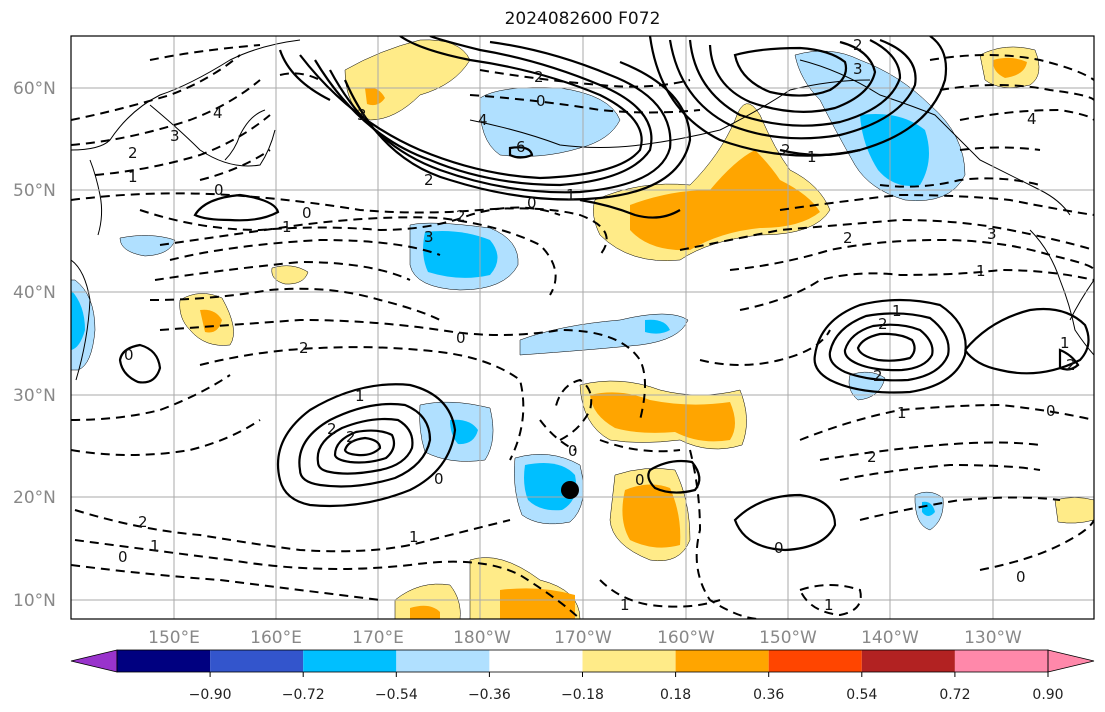  What do you see at coordinates (675, 695) in the screenshot?
I see `colorbar-tick-label: 0.18` at bounding box center [675, 695].